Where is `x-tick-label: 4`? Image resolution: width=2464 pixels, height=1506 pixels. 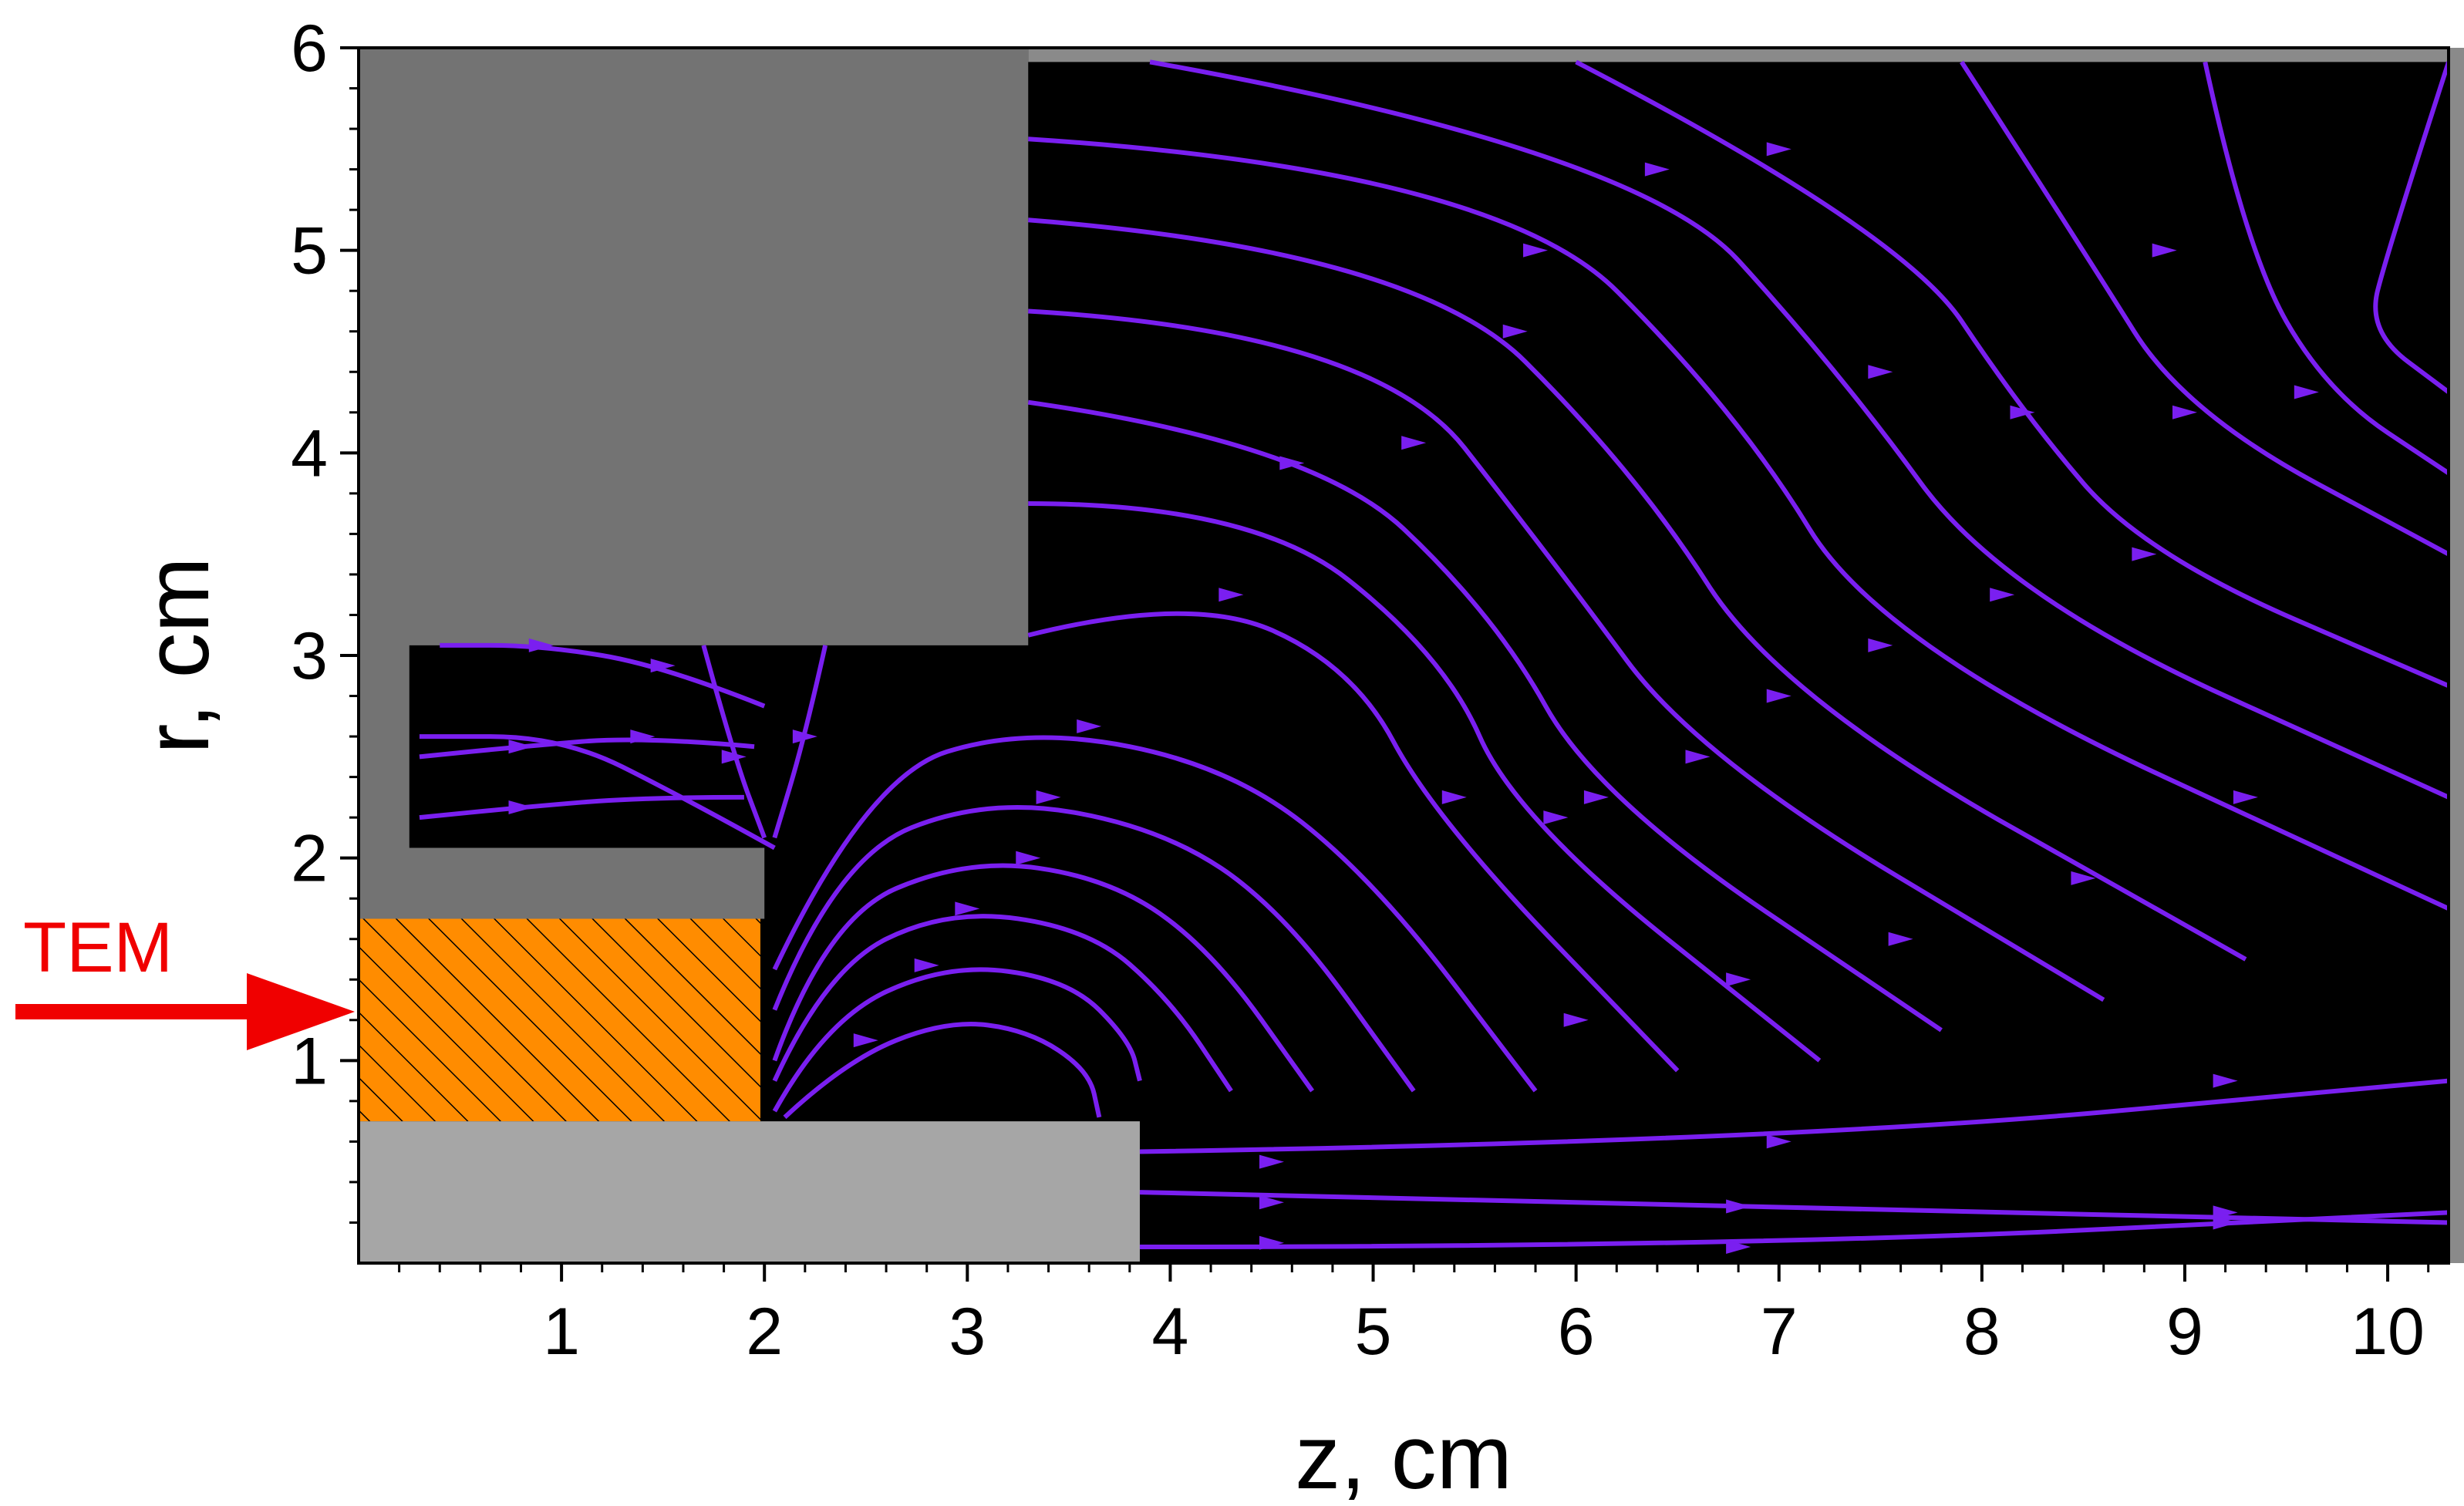
x-tick-label: 4 is located at coordinates (1170, 1332).